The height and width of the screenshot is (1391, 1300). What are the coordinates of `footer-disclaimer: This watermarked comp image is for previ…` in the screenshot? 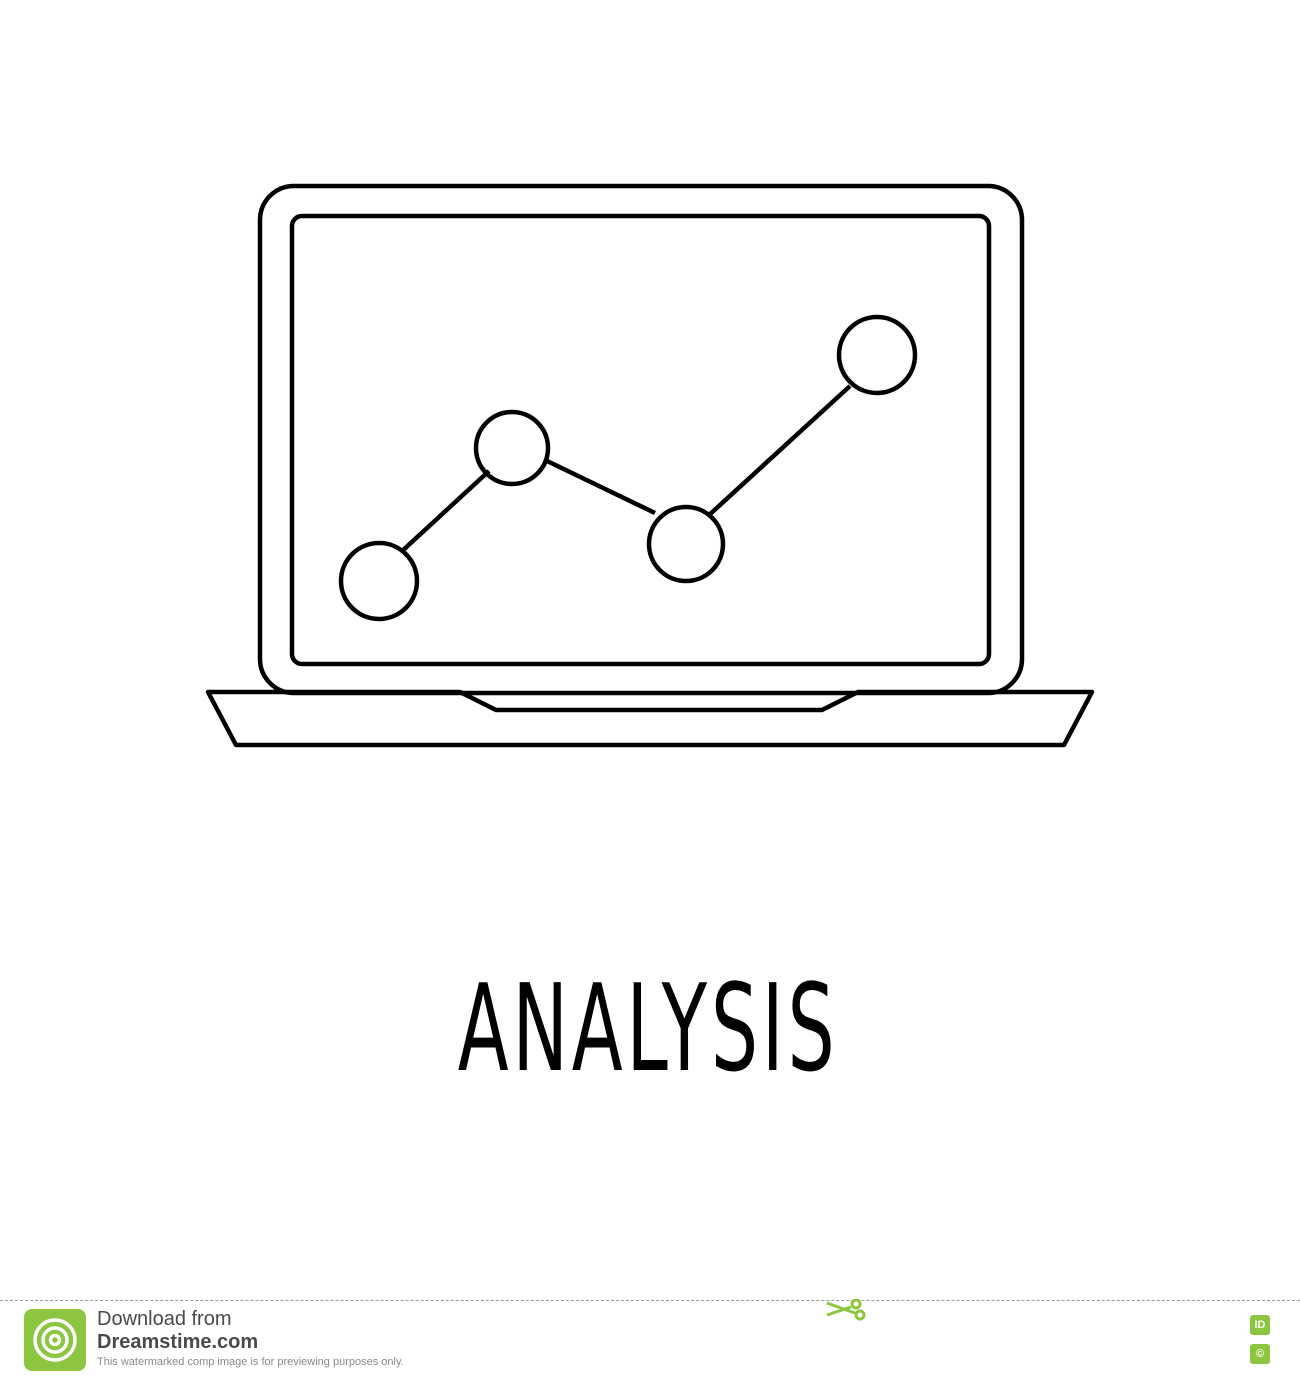 It's located at (250, 1362).